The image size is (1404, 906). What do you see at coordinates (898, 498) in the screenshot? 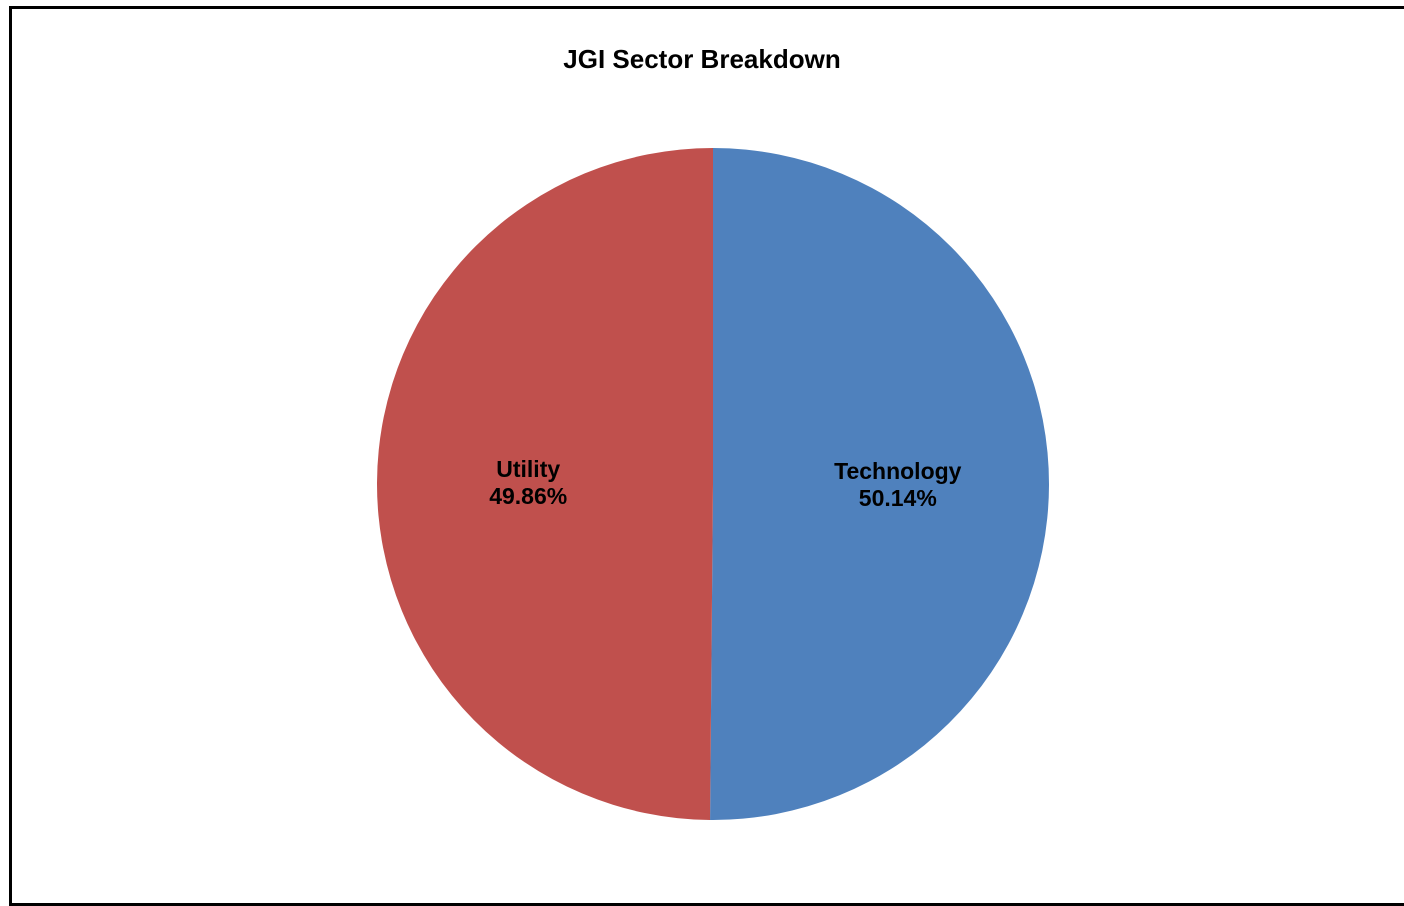
I see `slice-value-technology: 50.14%` at bounding box center [898, 498].